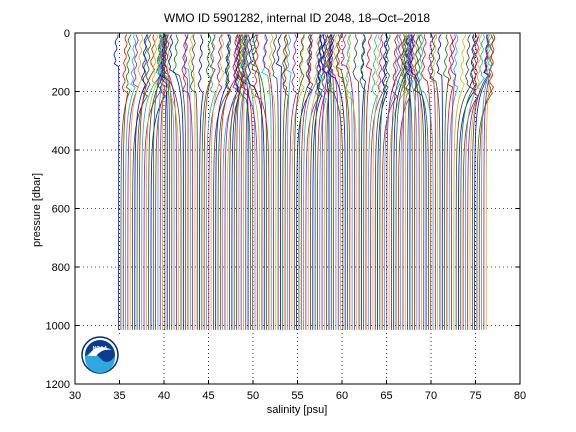 The image size is (576, 432). What do you see at coordinates (61, 151) in the screenshot?
I see `y-tick-label: 400` at bounding box center [61, 151].